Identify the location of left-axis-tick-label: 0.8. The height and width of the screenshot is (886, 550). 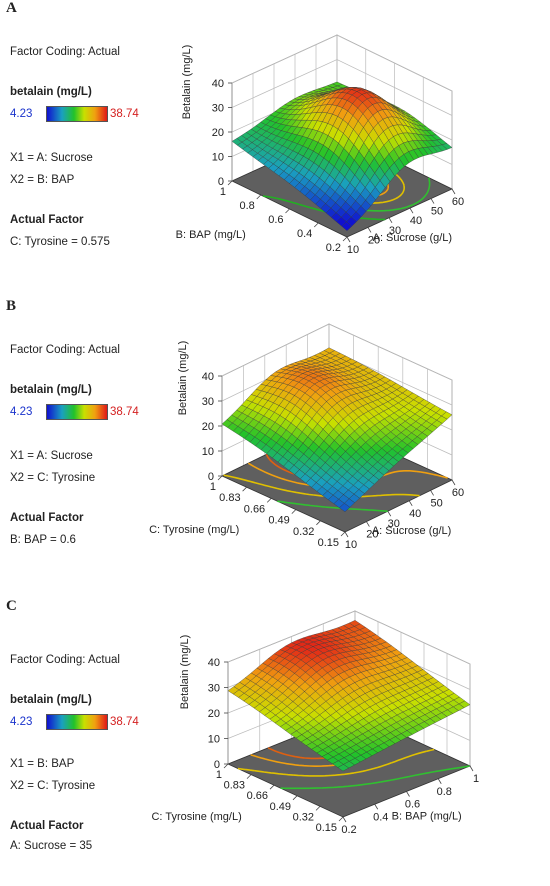
(246, 206).